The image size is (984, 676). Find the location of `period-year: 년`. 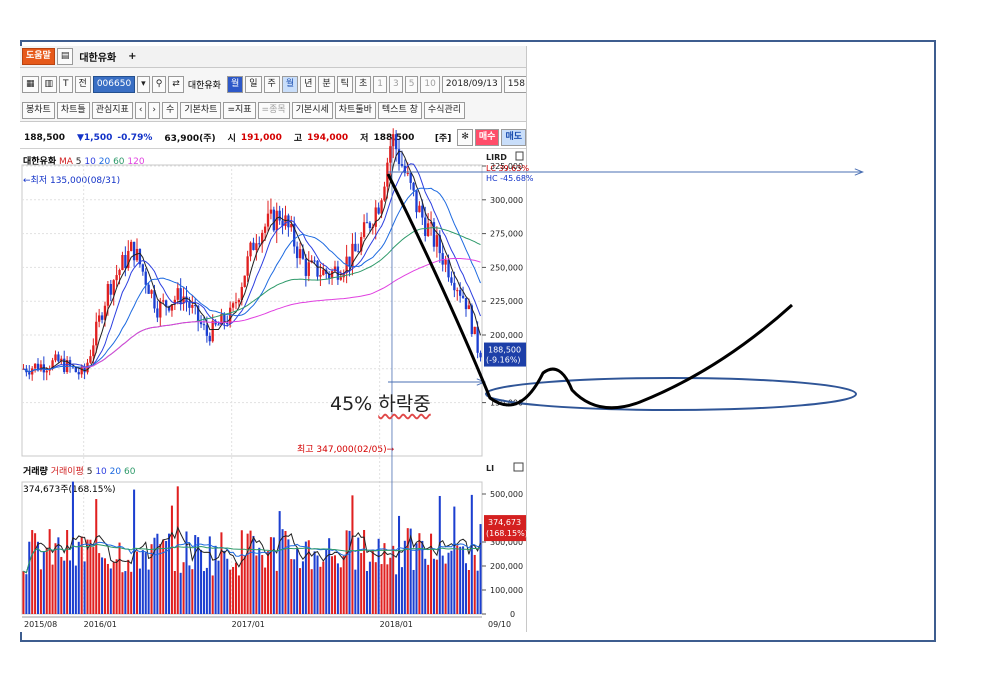

period-year: 년 is located at coordinates (308, 84).